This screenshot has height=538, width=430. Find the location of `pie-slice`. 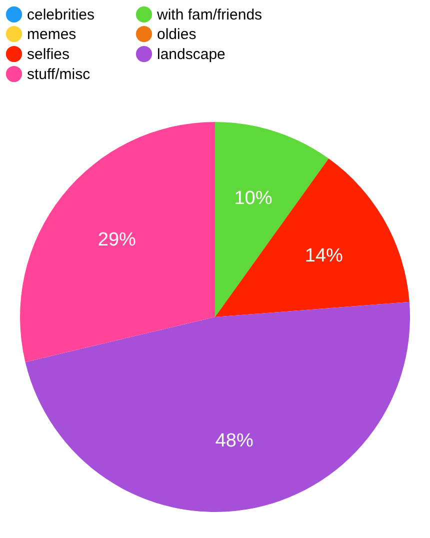

pie-slice is located at coordinates (312, 237).